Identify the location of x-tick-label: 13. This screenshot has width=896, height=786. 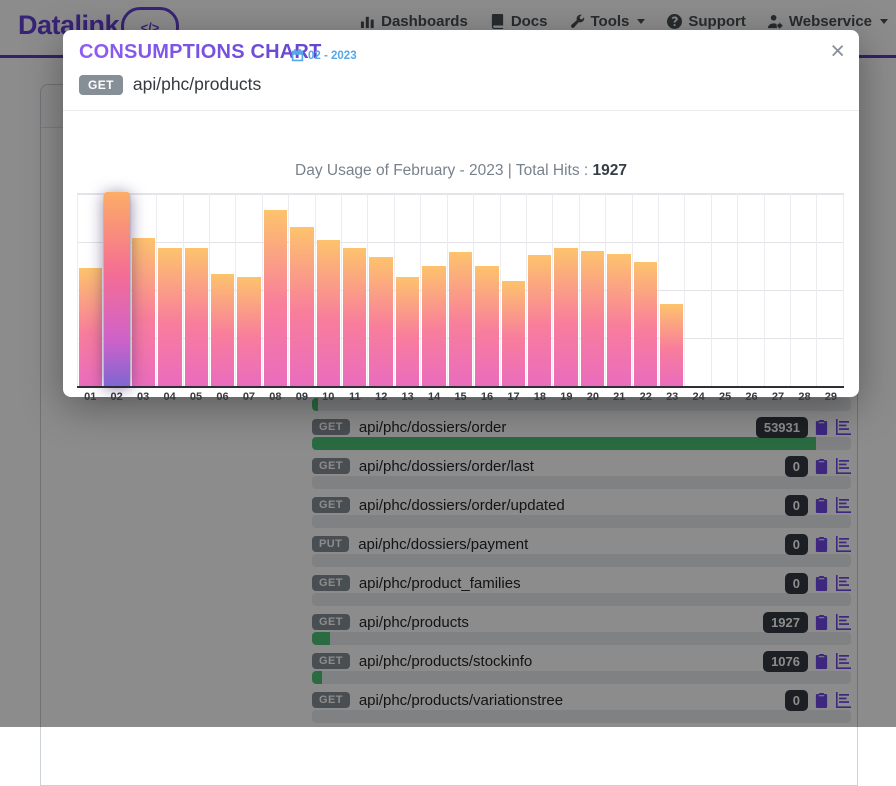
(407, 397).